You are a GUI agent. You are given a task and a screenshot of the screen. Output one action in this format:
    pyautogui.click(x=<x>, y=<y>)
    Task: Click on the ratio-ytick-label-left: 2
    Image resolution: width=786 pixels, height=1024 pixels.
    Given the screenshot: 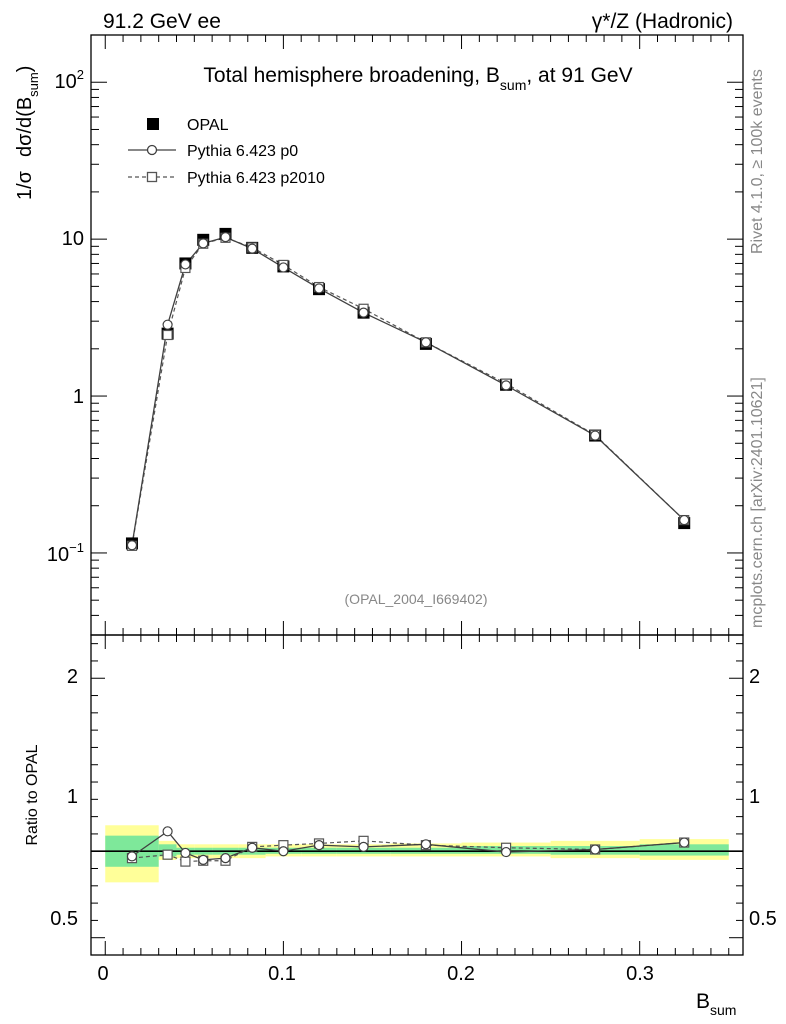 What is the action you would take?
    pyautogui.click(x=72, y=677)
    